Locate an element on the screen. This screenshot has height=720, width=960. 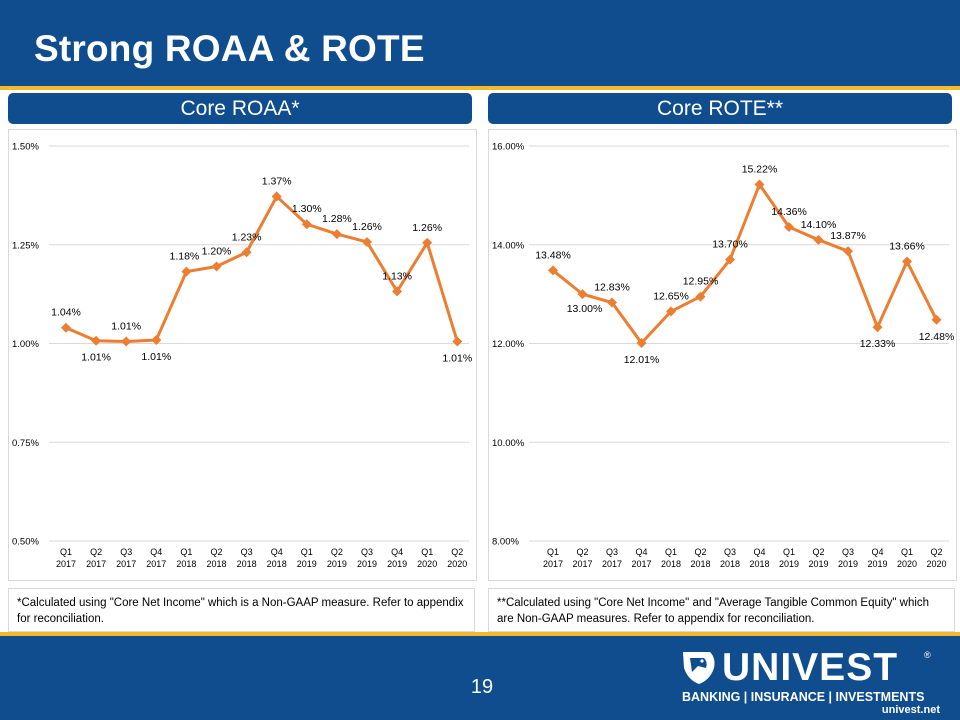
rote-xtick-label: Q4 2017 is located at coordinates (641, 558).